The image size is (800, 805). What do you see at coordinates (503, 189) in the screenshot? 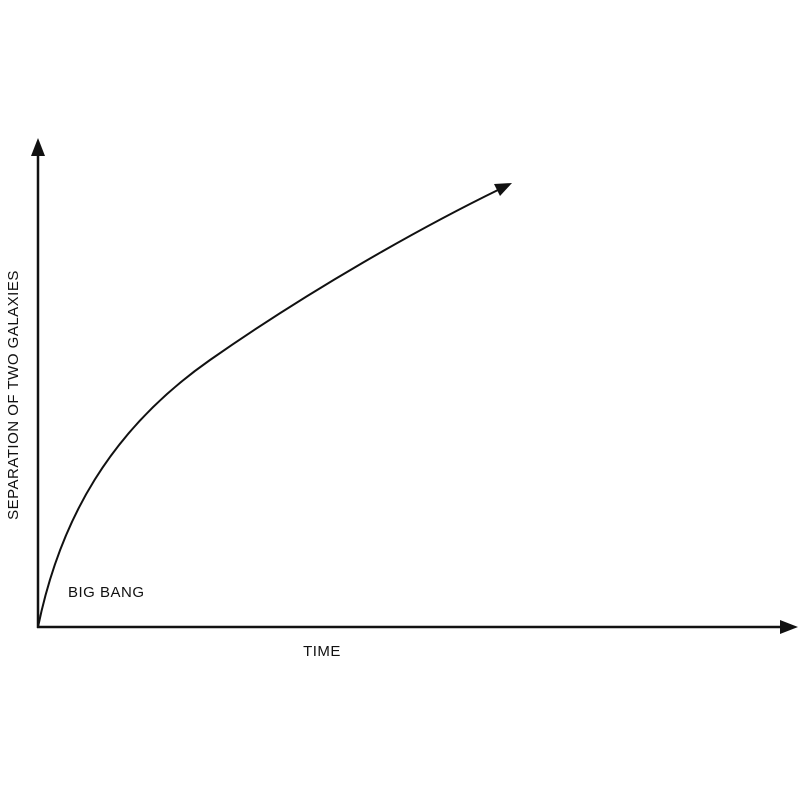
I see `curve-arrow` at bounding box center [503, 189].